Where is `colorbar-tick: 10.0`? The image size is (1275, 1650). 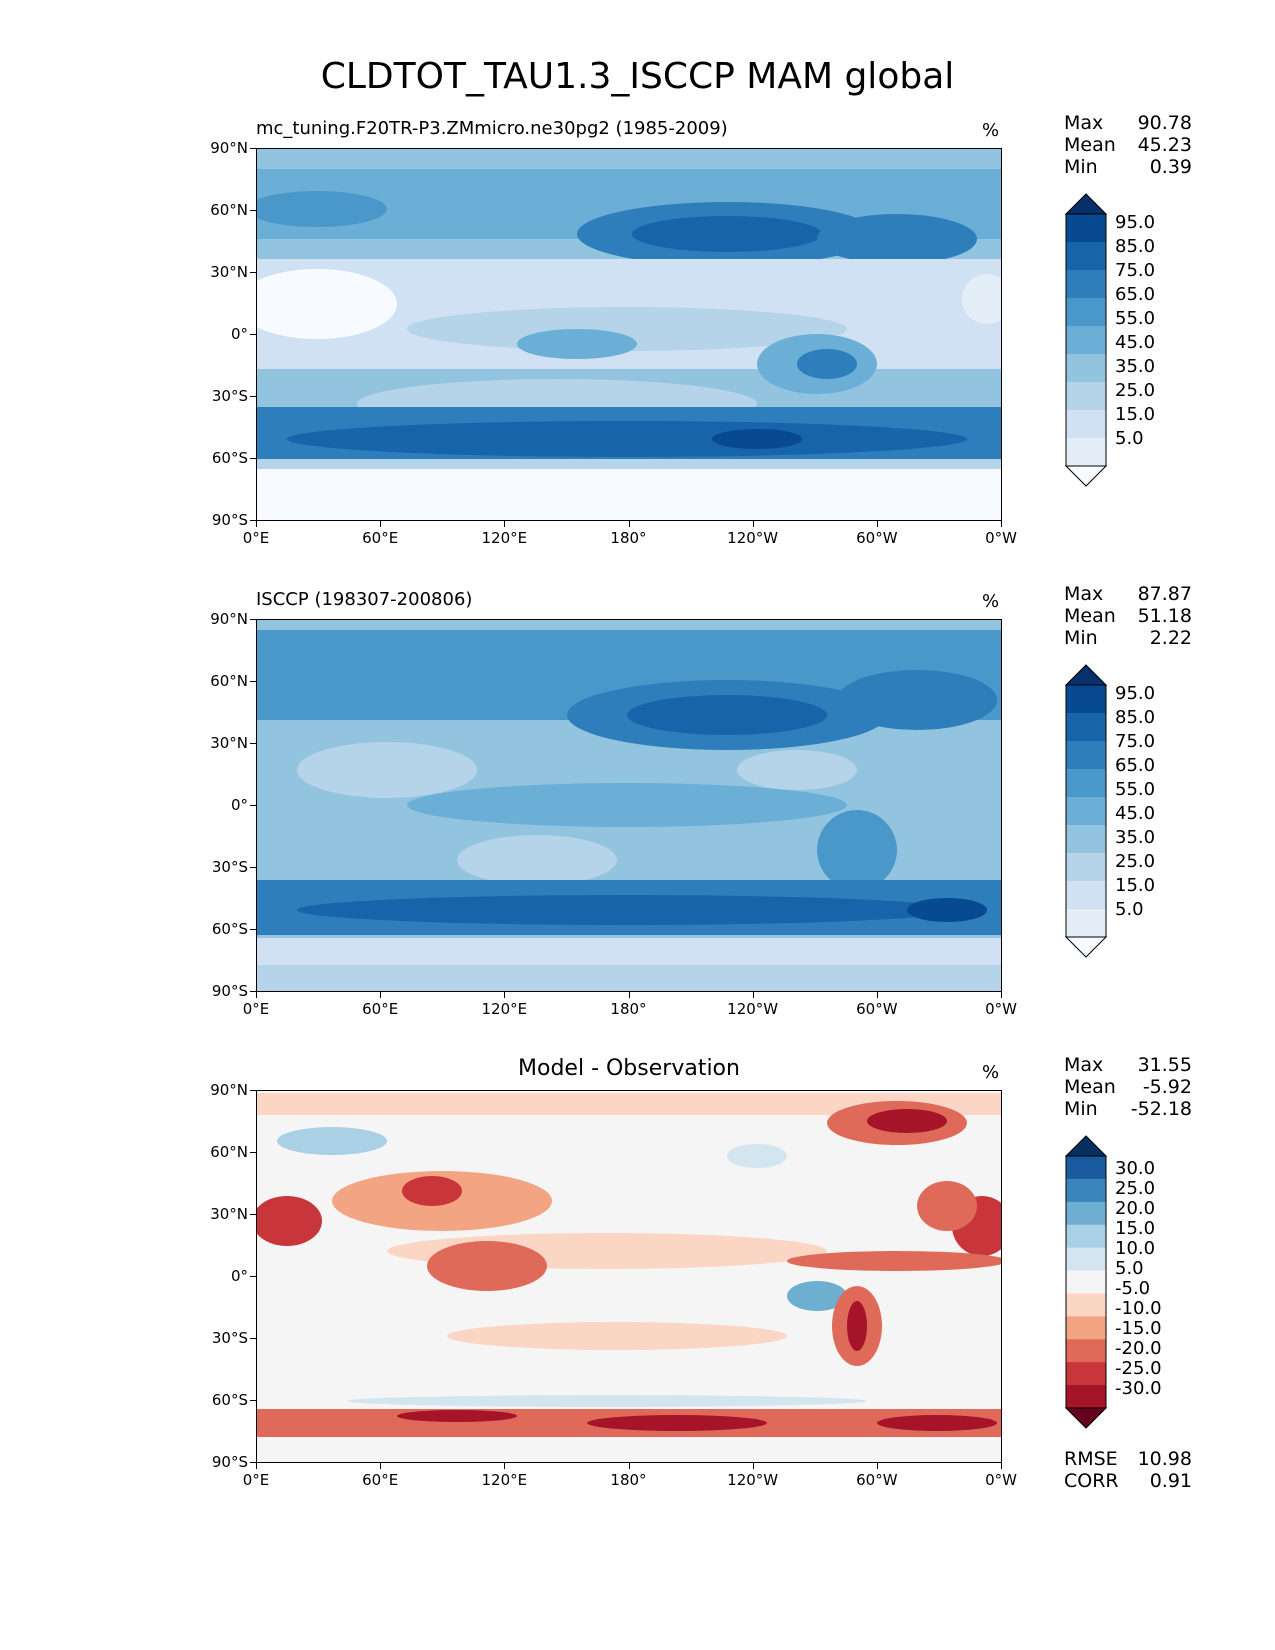 colorbar-tick: 10.0 is located at coordinates (1135, 1248).